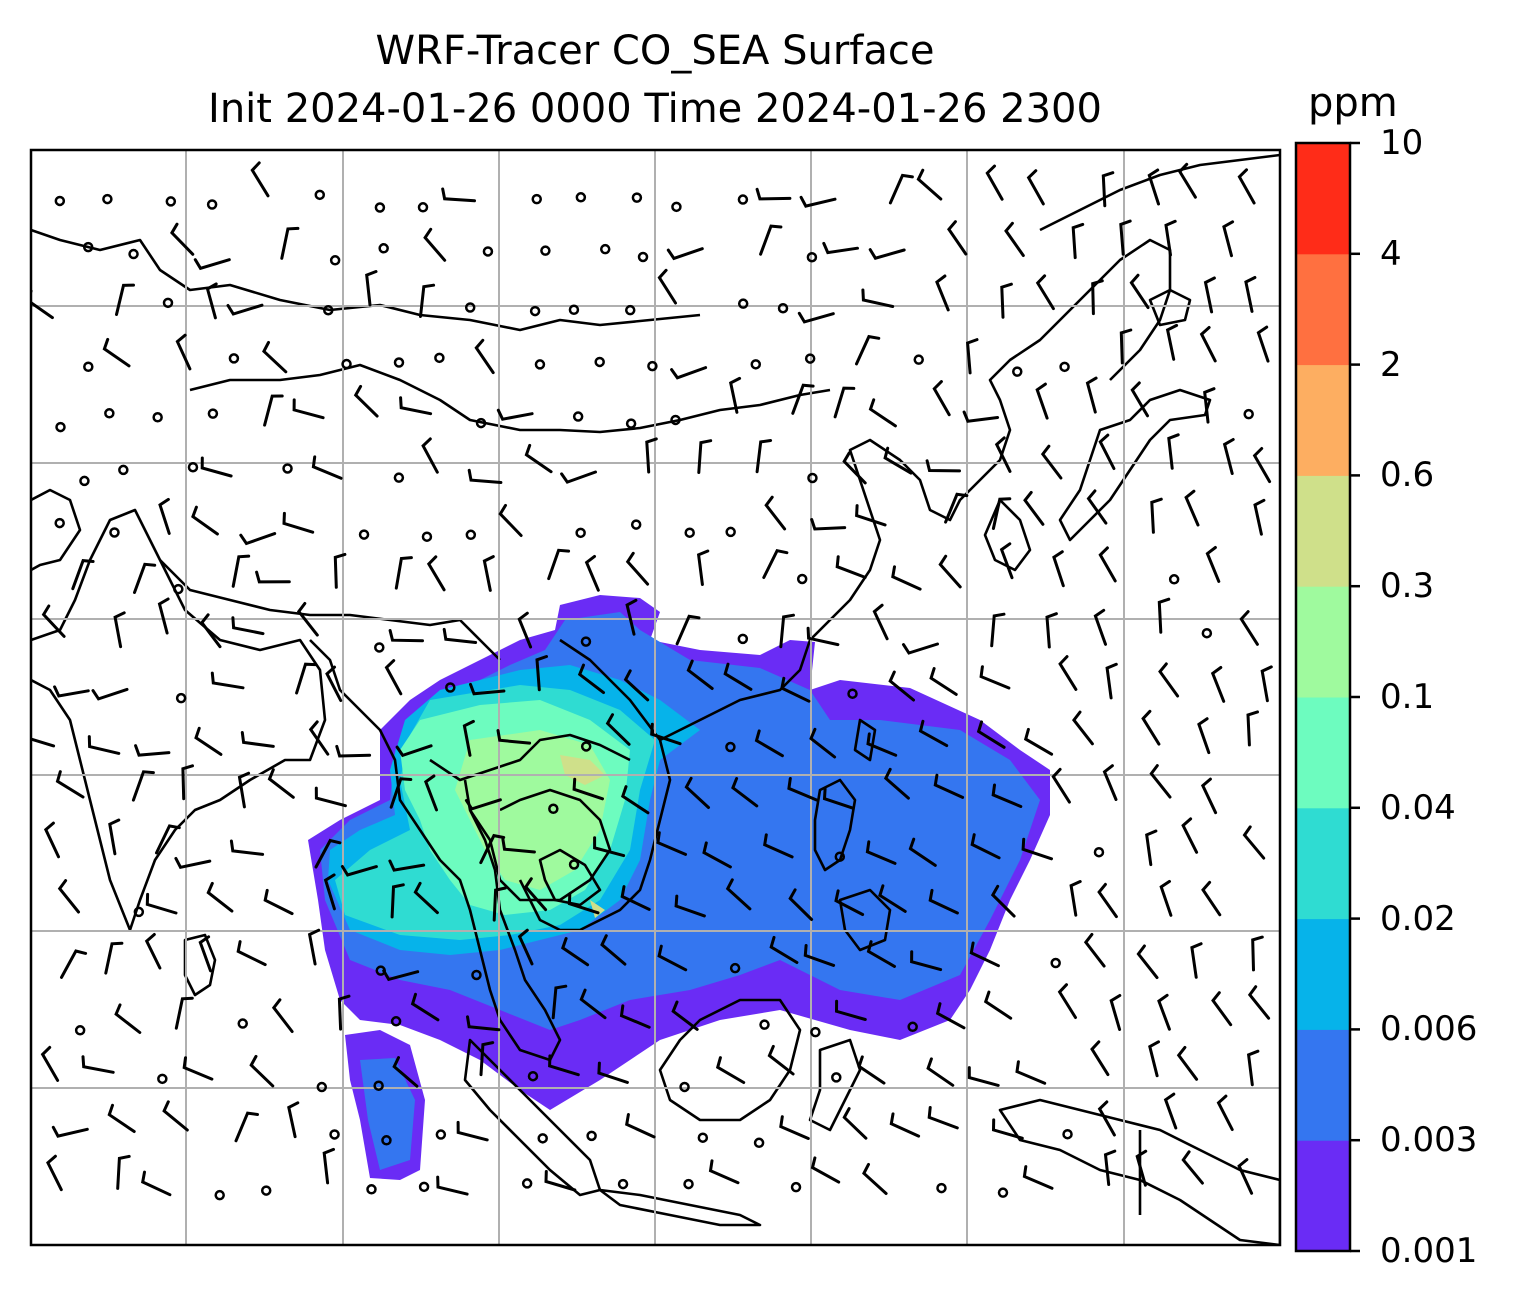 This screenshot has height=1306, width=1528. I want to click on colorbar-tick-label: 0.003, so click(1429, 1140).